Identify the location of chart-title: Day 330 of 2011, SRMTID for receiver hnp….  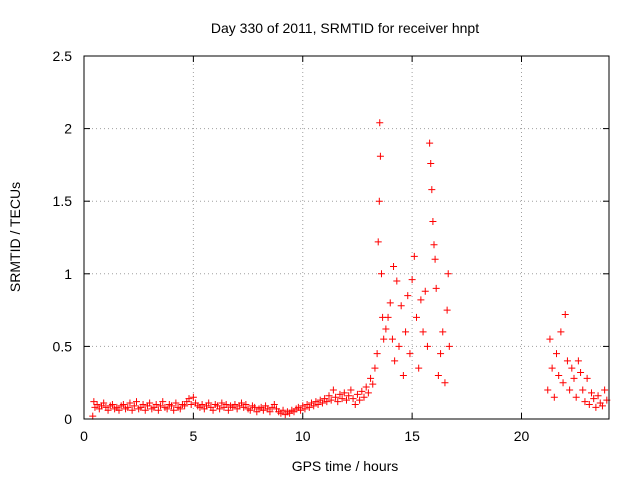
(345, 28).